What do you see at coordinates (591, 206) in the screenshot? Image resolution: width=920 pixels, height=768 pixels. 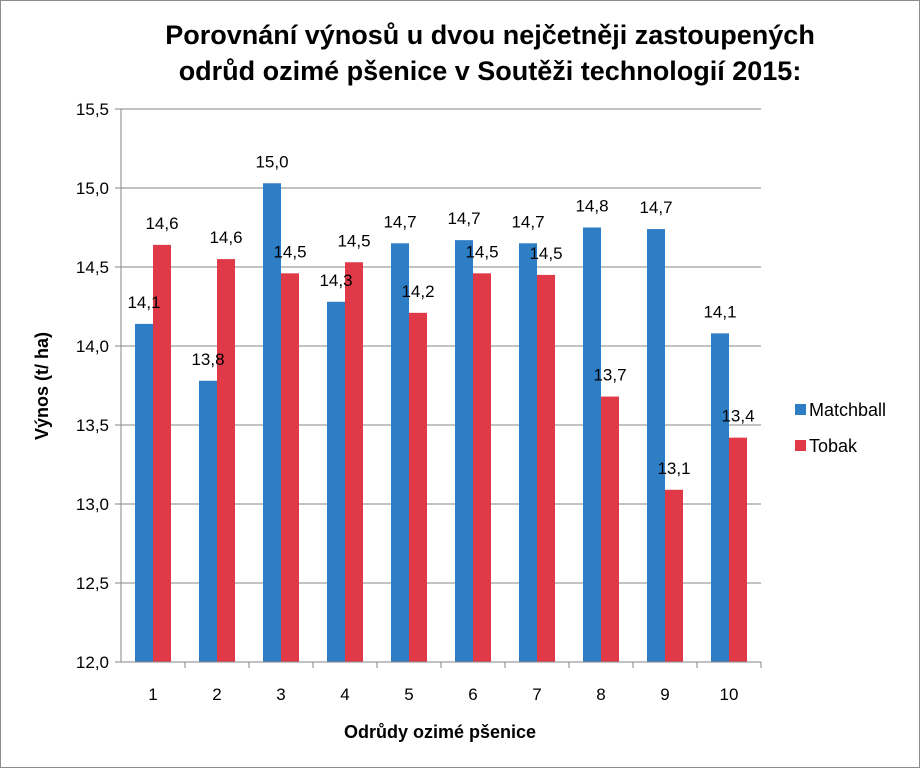 I see `data-label-matchball: 14,8` at bounding box center [591, 206].